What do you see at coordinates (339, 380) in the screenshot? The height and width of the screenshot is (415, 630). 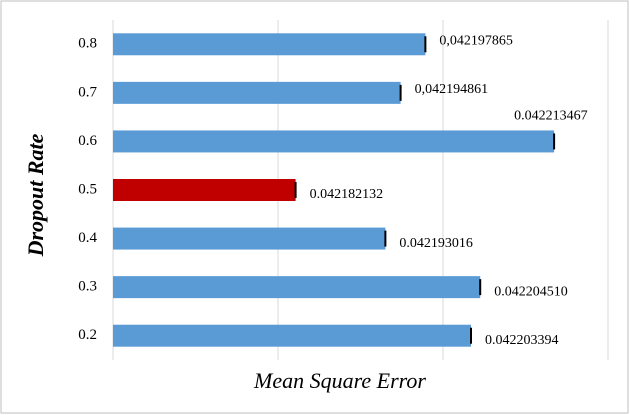 I see `x-axis-title: Mean Square Error` at bounding box center [339, 380].